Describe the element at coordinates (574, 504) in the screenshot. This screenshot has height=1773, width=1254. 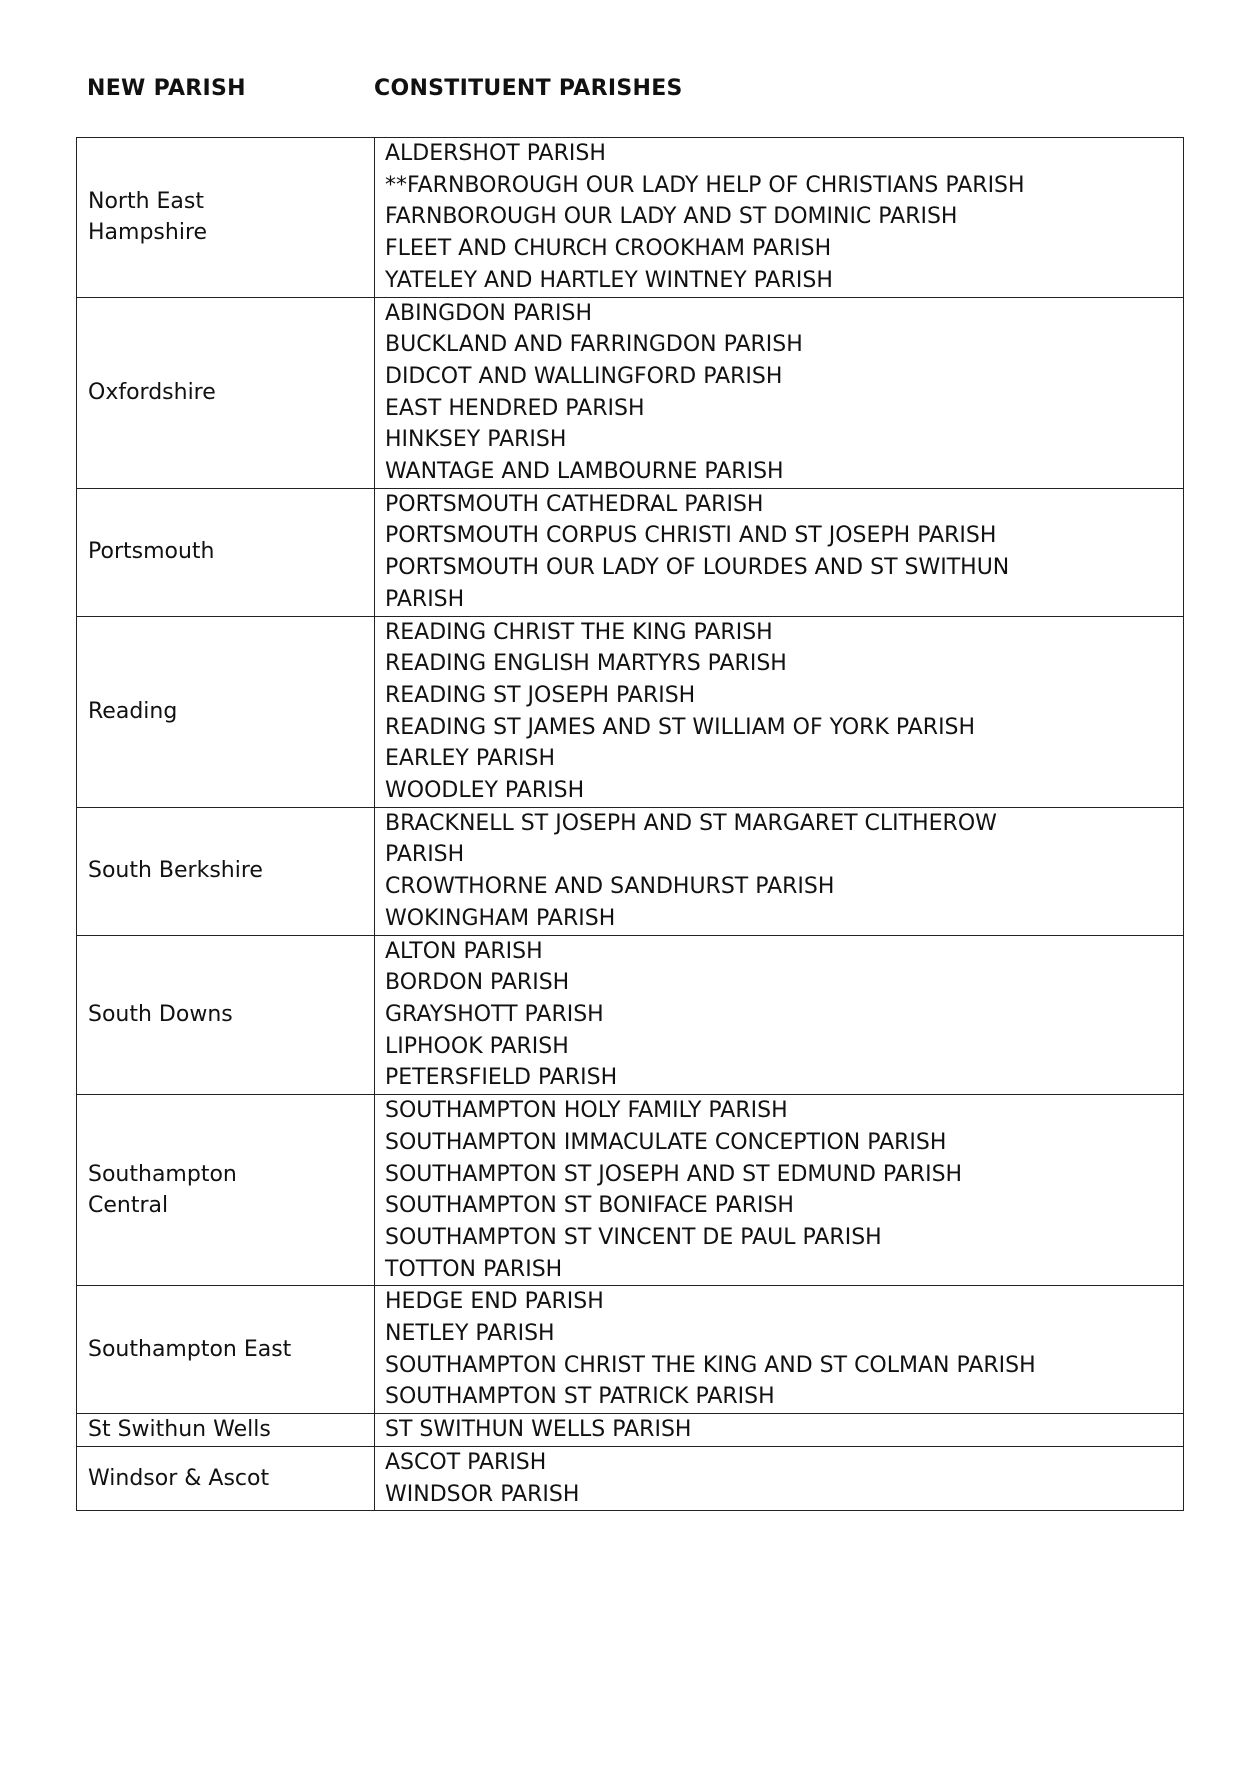
I see `constituent-parish: PORTSMOUTH CATHEDRAL PARISH` at that location.